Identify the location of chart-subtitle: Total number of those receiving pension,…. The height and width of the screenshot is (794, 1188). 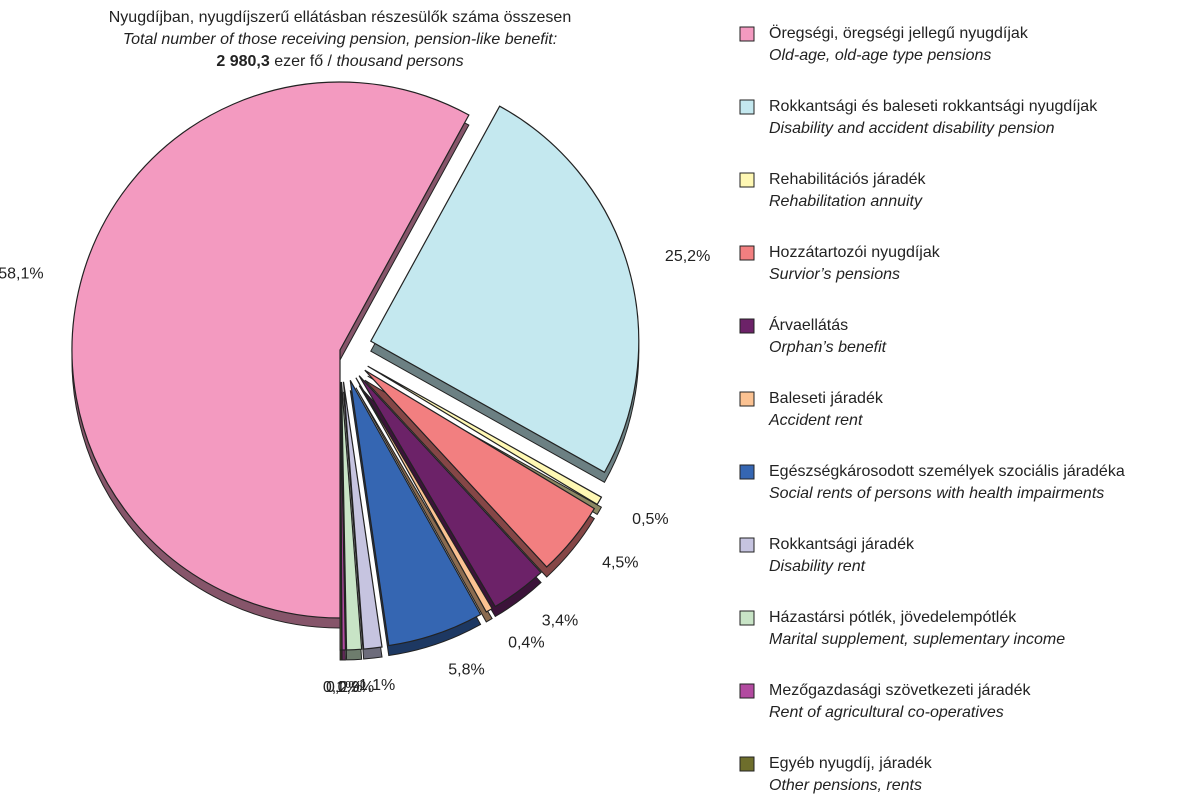
(340, 39).